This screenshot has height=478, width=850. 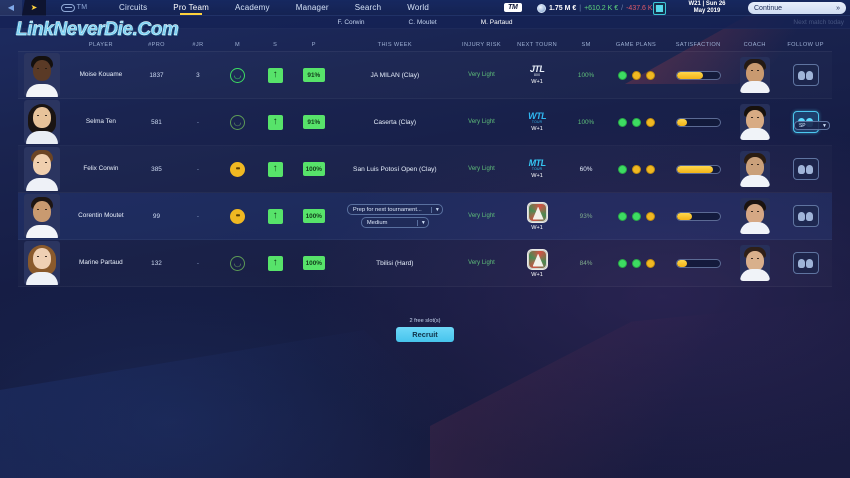 I want to click on nav-item-circuits: Circuits, so click(x=133, y=8).